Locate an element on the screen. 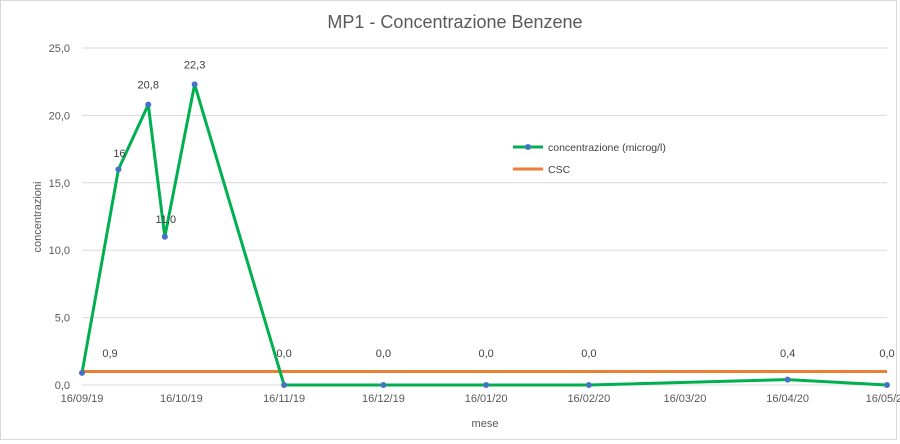  y-tick-label: 10,0 is located at coordinates (59, 251).